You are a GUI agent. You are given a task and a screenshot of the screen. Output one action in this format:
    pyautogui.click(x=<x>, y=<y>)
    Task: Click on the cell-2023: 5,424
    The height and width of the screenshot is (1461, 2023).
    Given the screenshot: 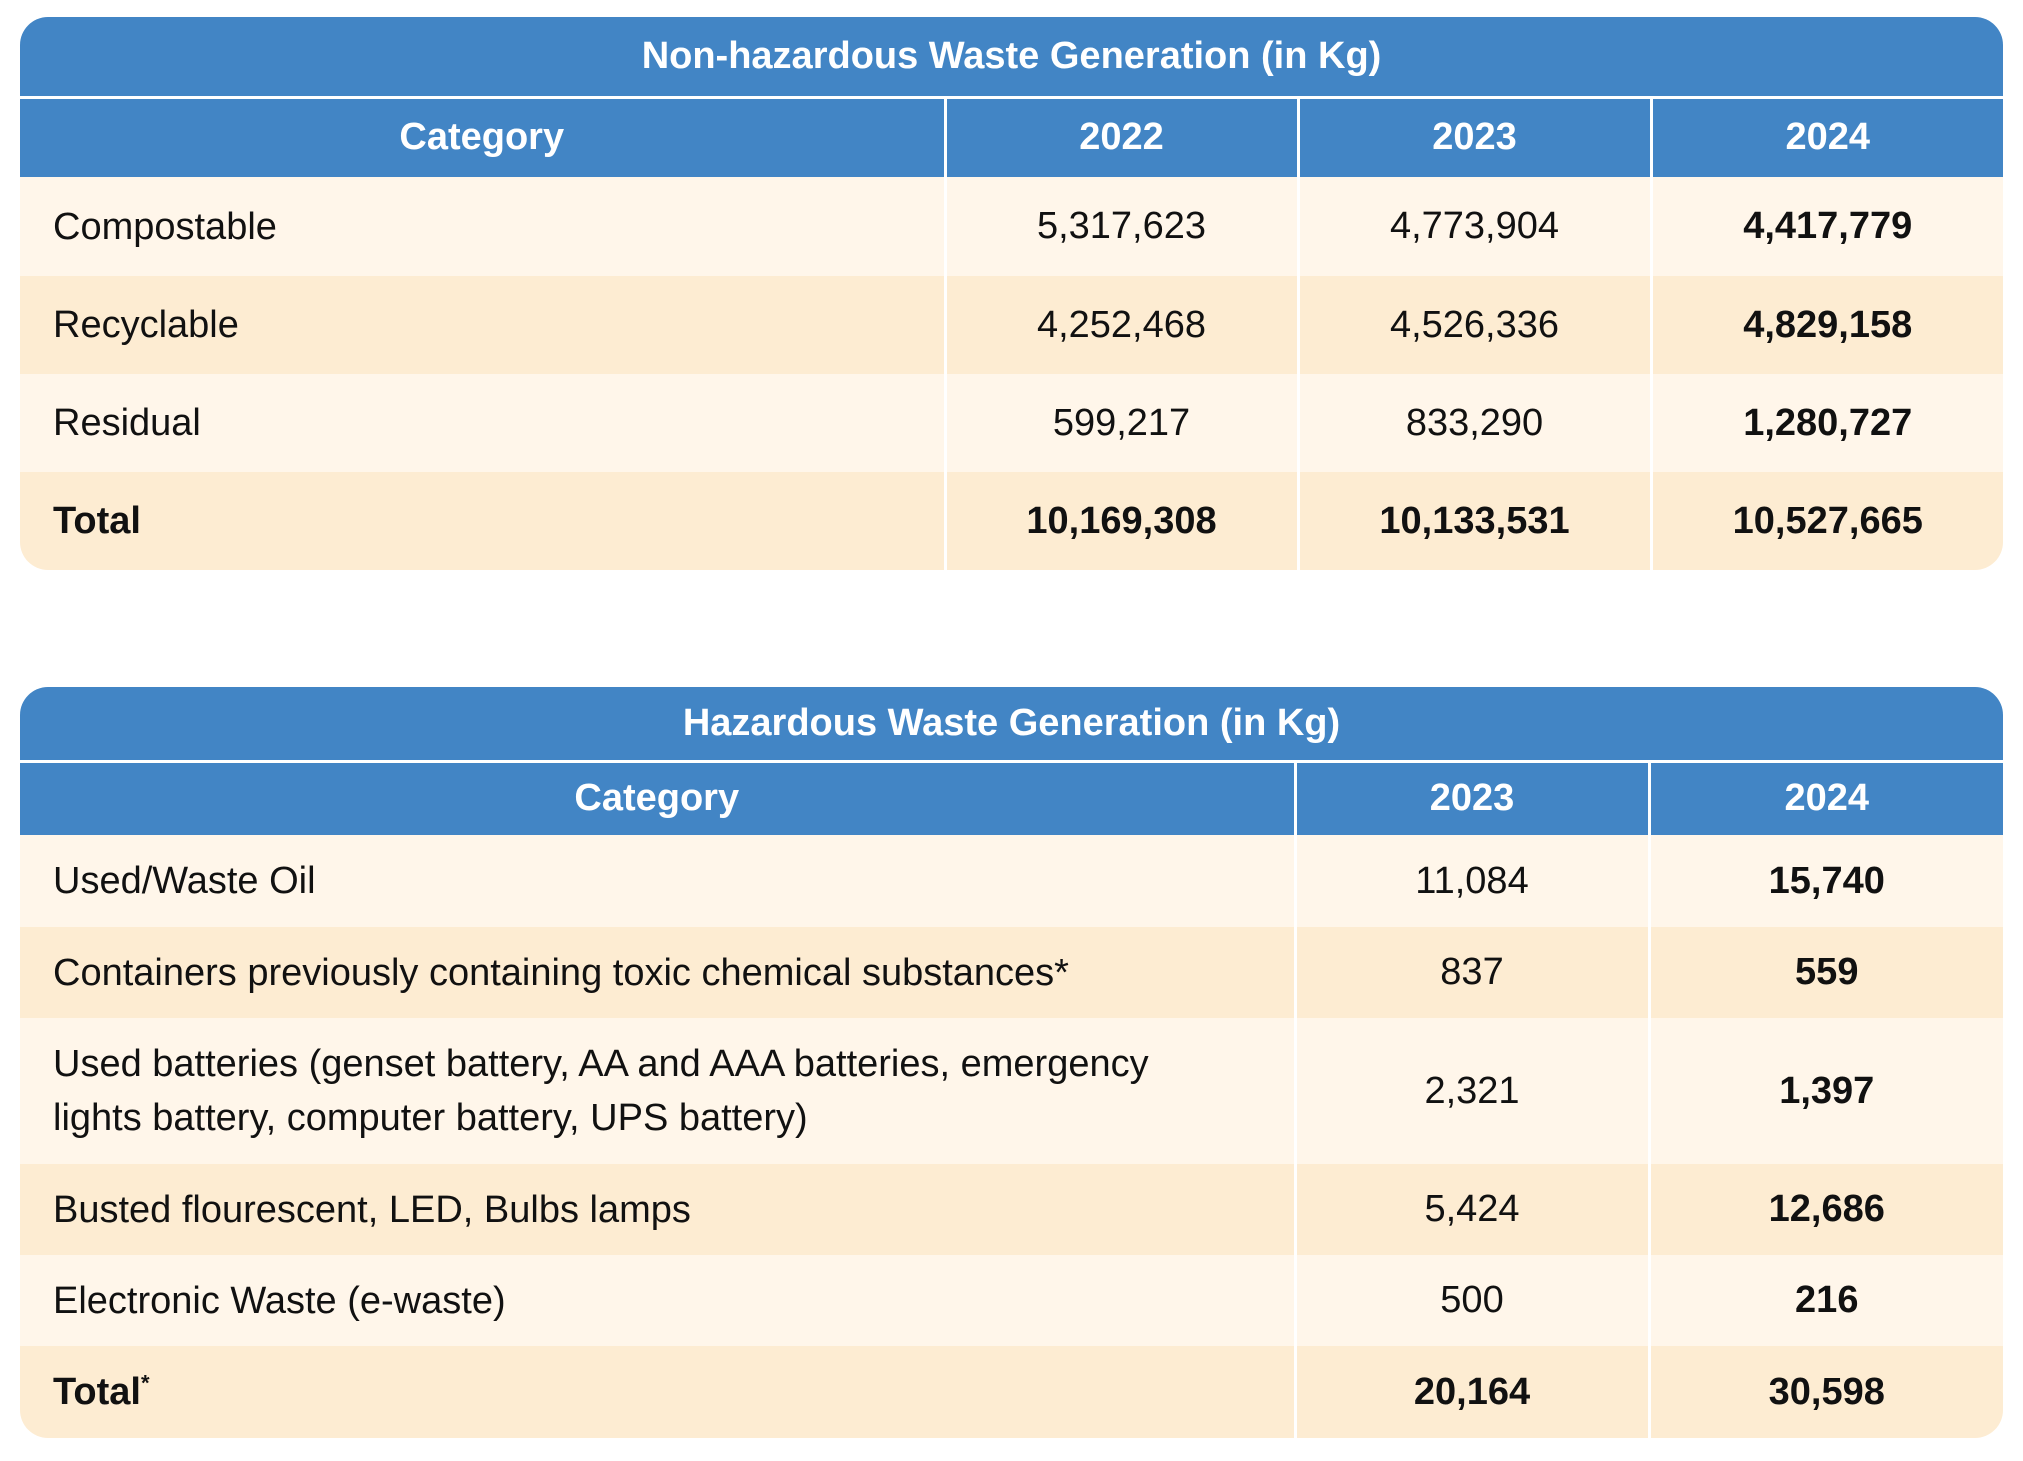 What is the action you would take?
    pyautogui.click(x=1473, y=1209)
    